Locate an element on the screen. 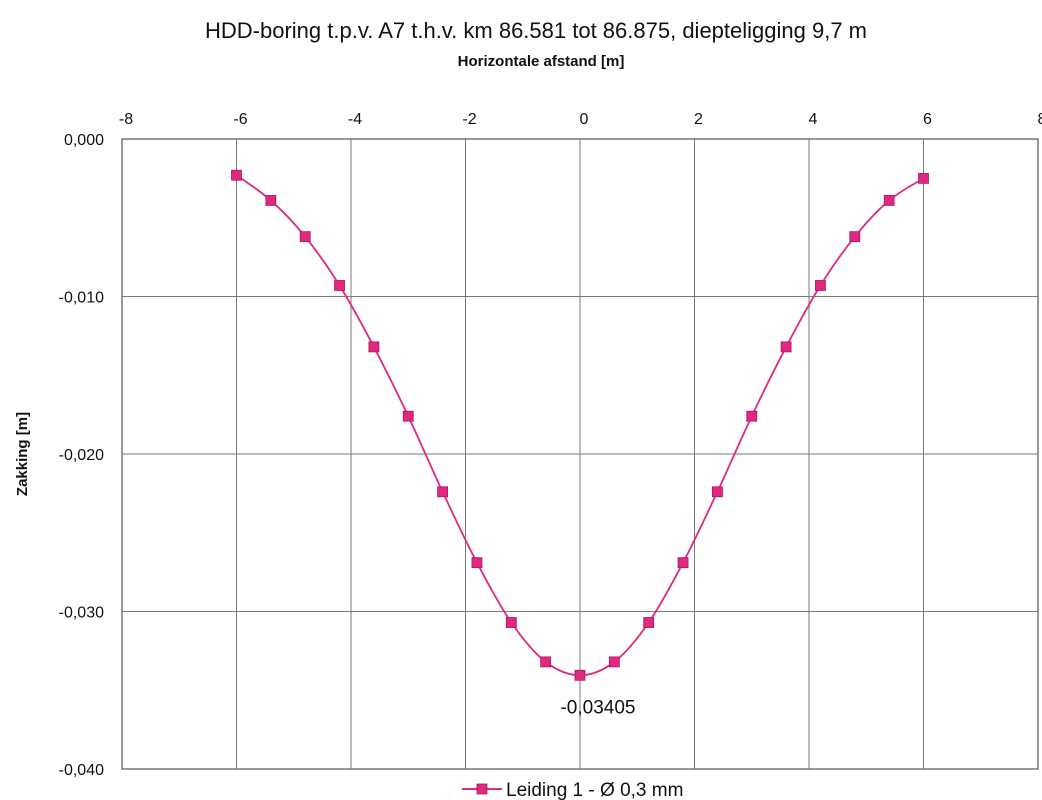 The height and width of the screenshot is (800, 1042). annotation-layer: -0,03405 is located at coordinates (597, 707).